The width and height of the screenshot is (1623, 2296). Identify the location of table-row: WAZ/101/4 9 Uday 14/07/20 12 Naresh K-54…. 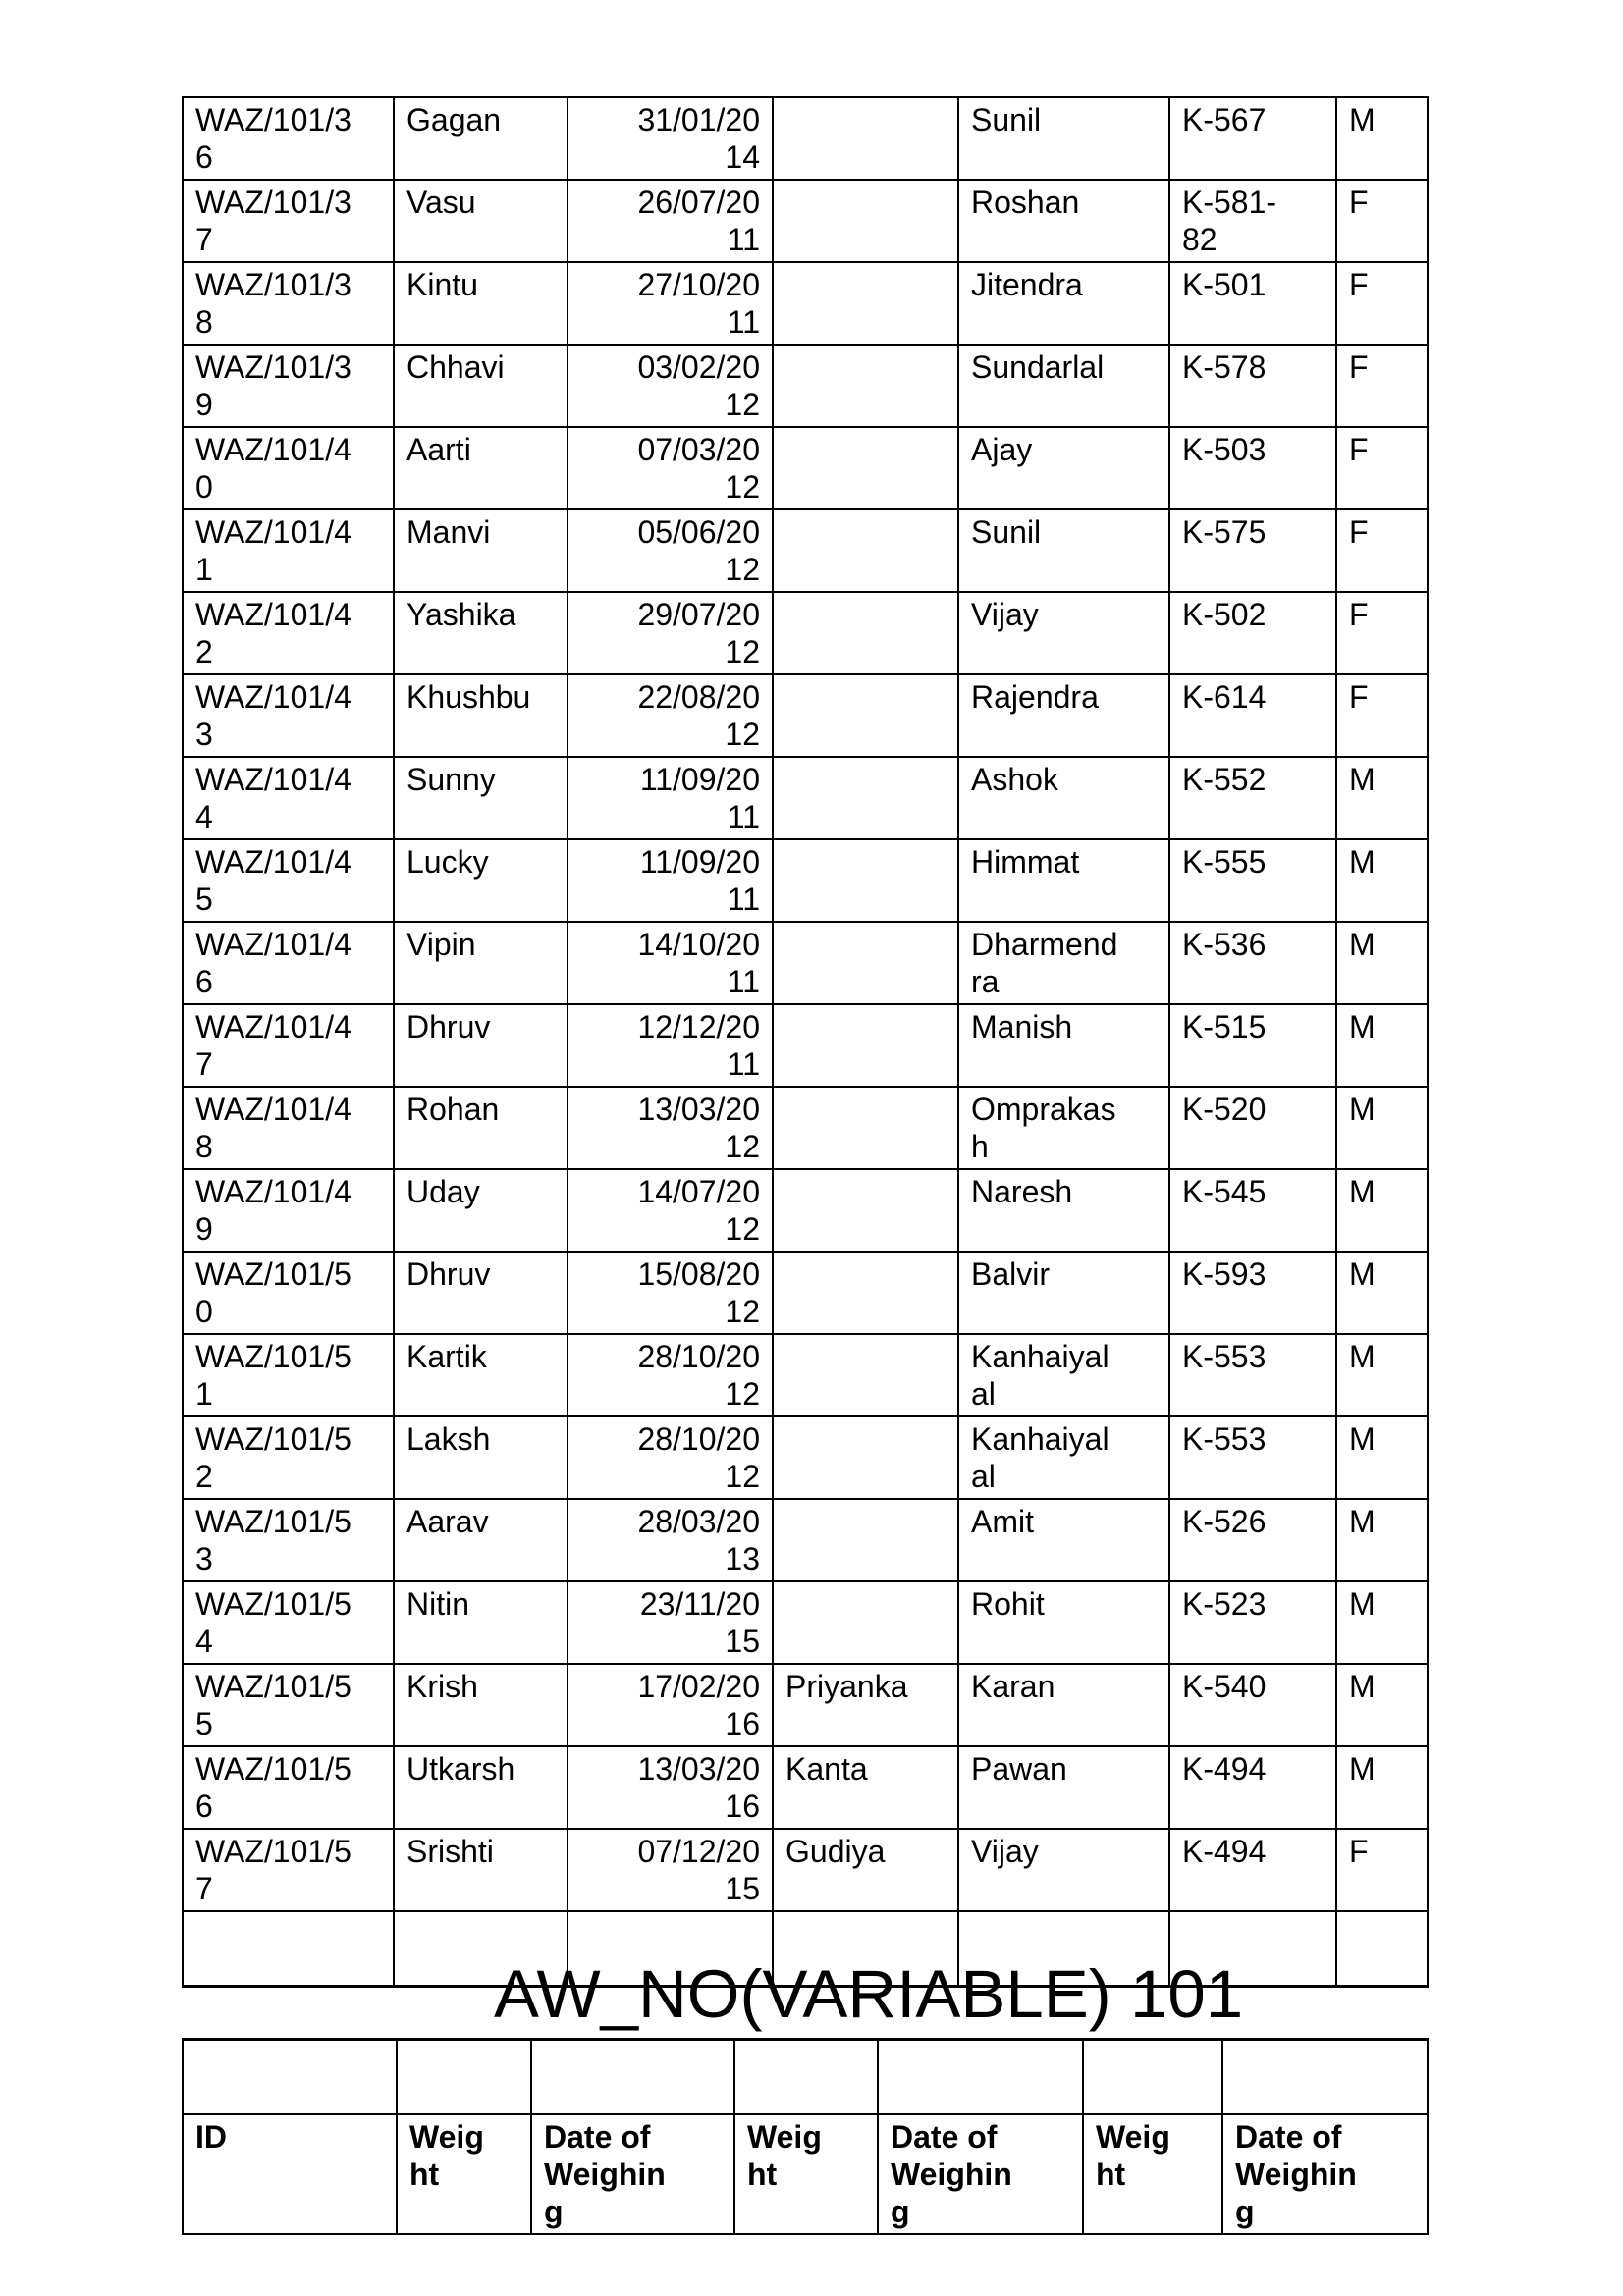
(805, 1210).